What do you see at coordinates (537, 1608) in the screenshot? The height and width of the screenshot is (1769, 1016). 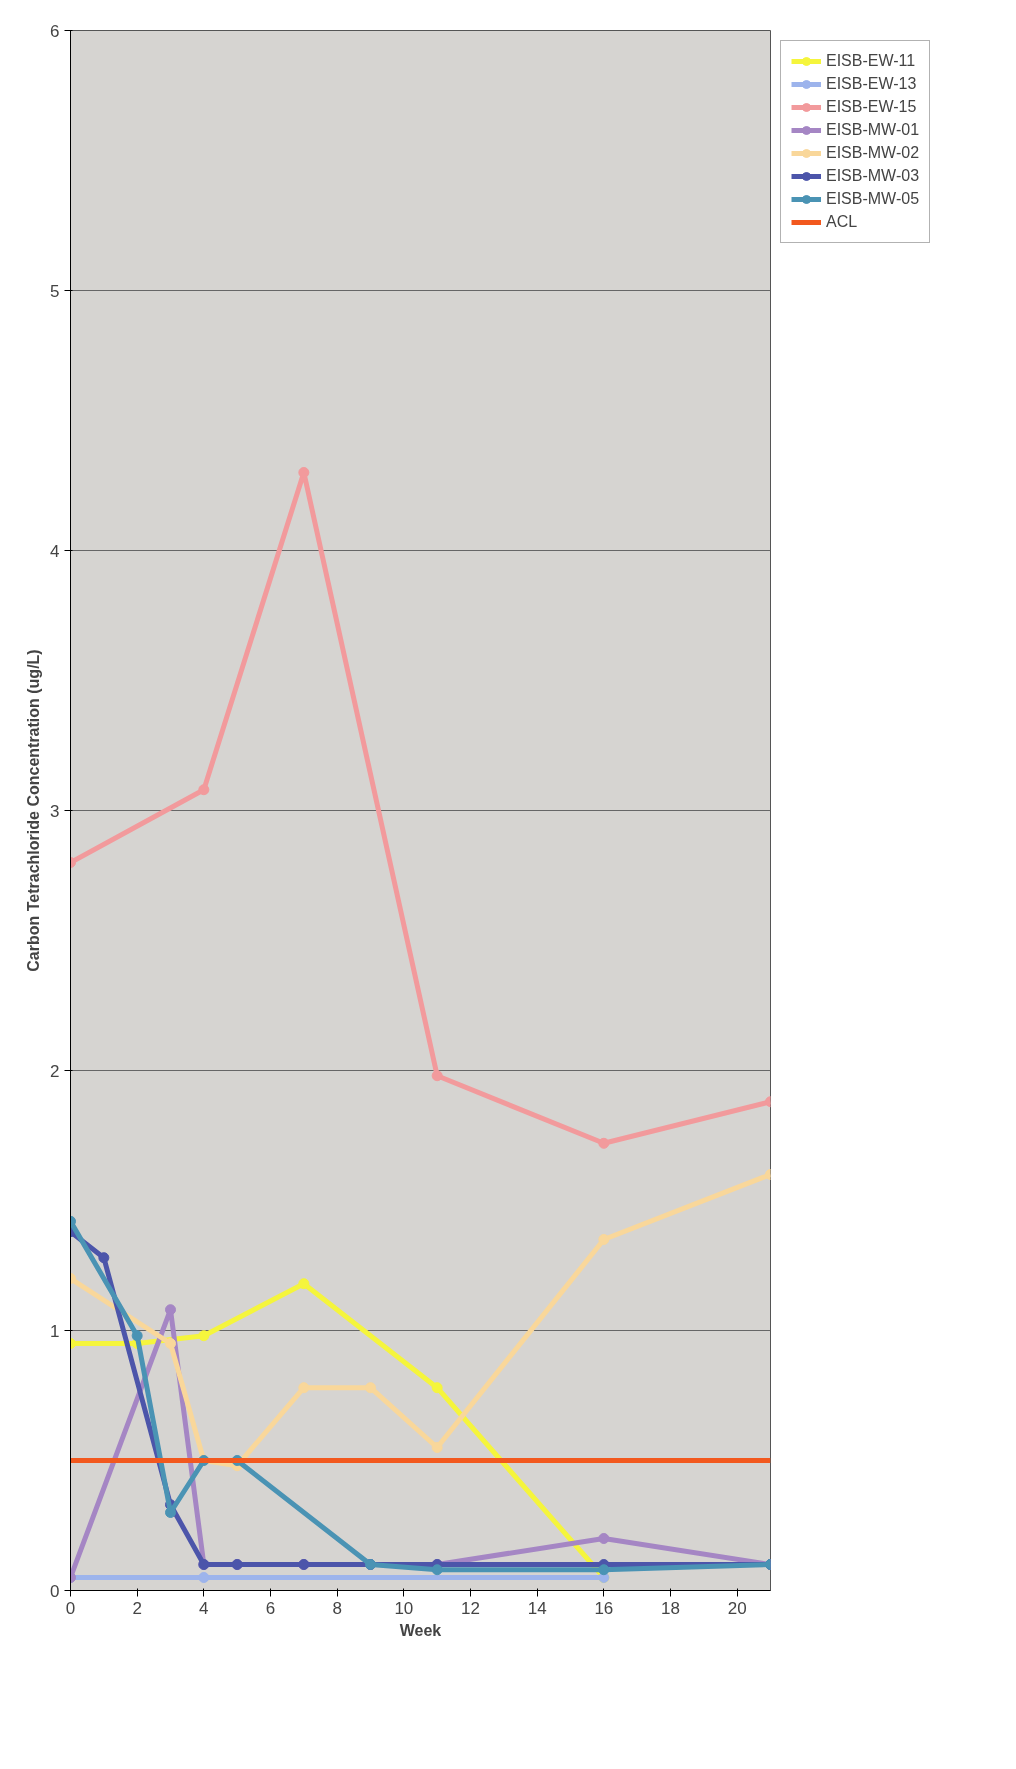 I see `x-tick-label: 14` at bounding box center [537, 1608].